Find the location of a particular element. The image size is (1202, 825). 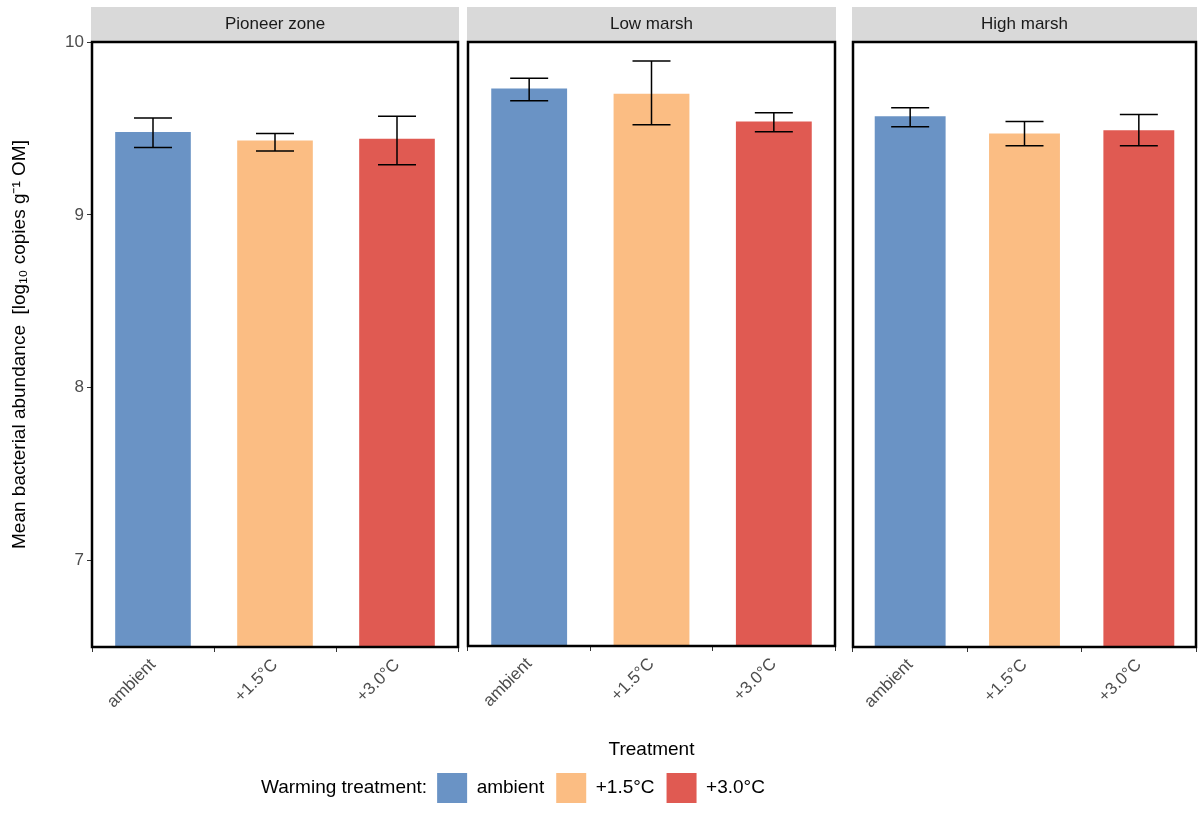

y-axis-title: Mean bacterial abundance [log₁₀ copies g⁻¹ OM] is located at coordinates (18, 344).